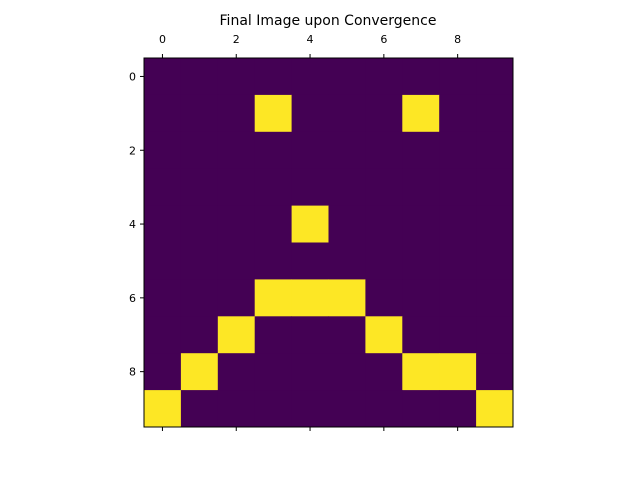 The image size is (640, 480). Describe the element at coordinates (383, 39) in the screenshot. I see `x-tick-label: 6` at that location.